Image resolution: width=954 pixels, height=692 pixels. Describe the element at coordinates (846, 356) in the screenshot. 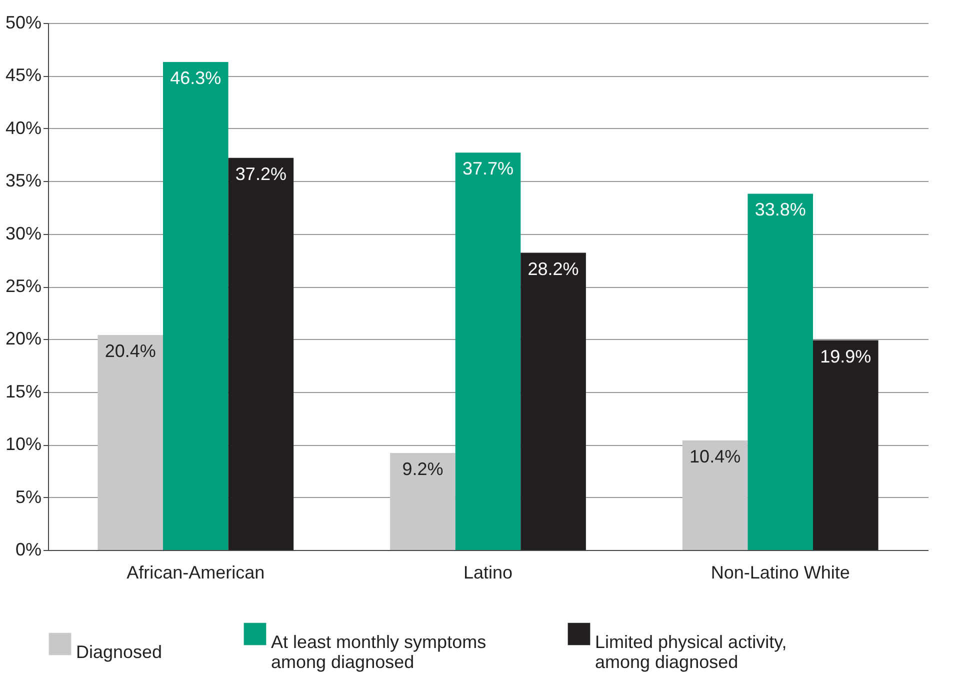

I see `data-label: 19.9%` at that location.